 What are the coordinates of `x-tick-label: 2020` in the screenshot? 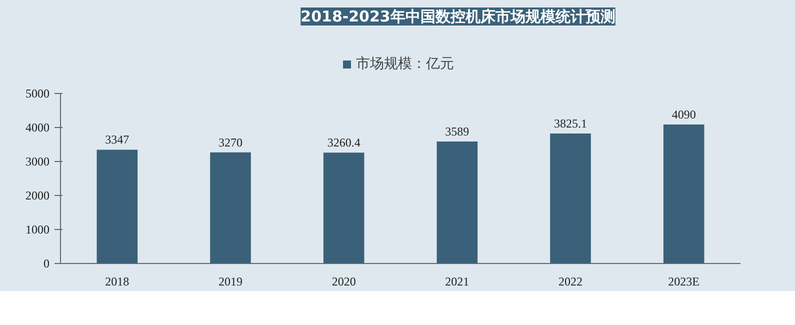 It's located at (344, 281).